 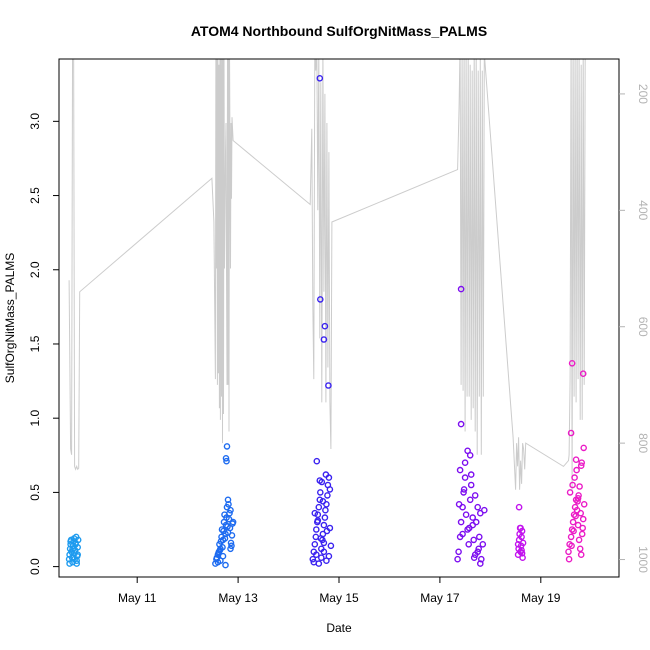 I want to click on x-tick-label: May 17, so click(x=440, y=598).